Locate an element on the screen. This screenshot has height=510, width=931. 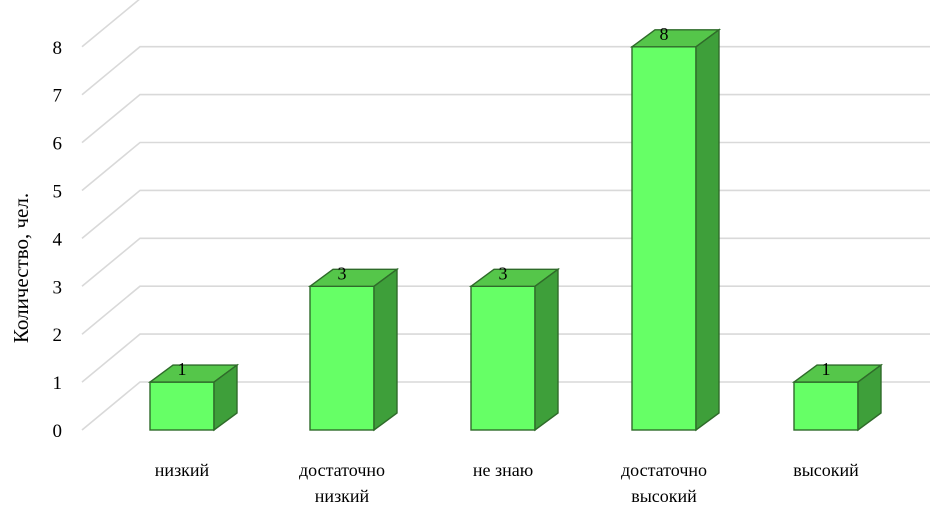
y-axis-label: Количество, чел. is located at coordinates (21, 268).